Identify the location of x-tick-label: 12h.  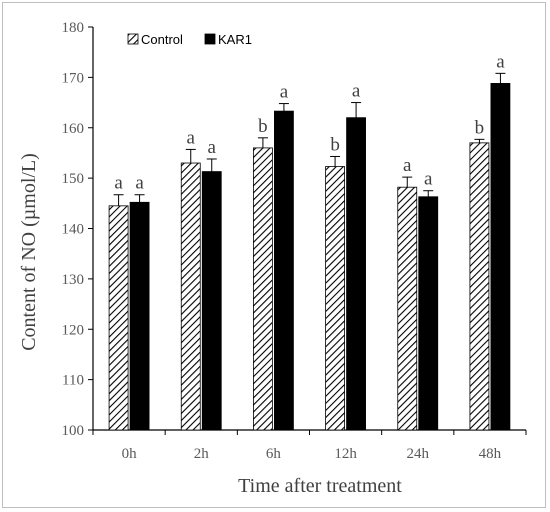
(345, 454).